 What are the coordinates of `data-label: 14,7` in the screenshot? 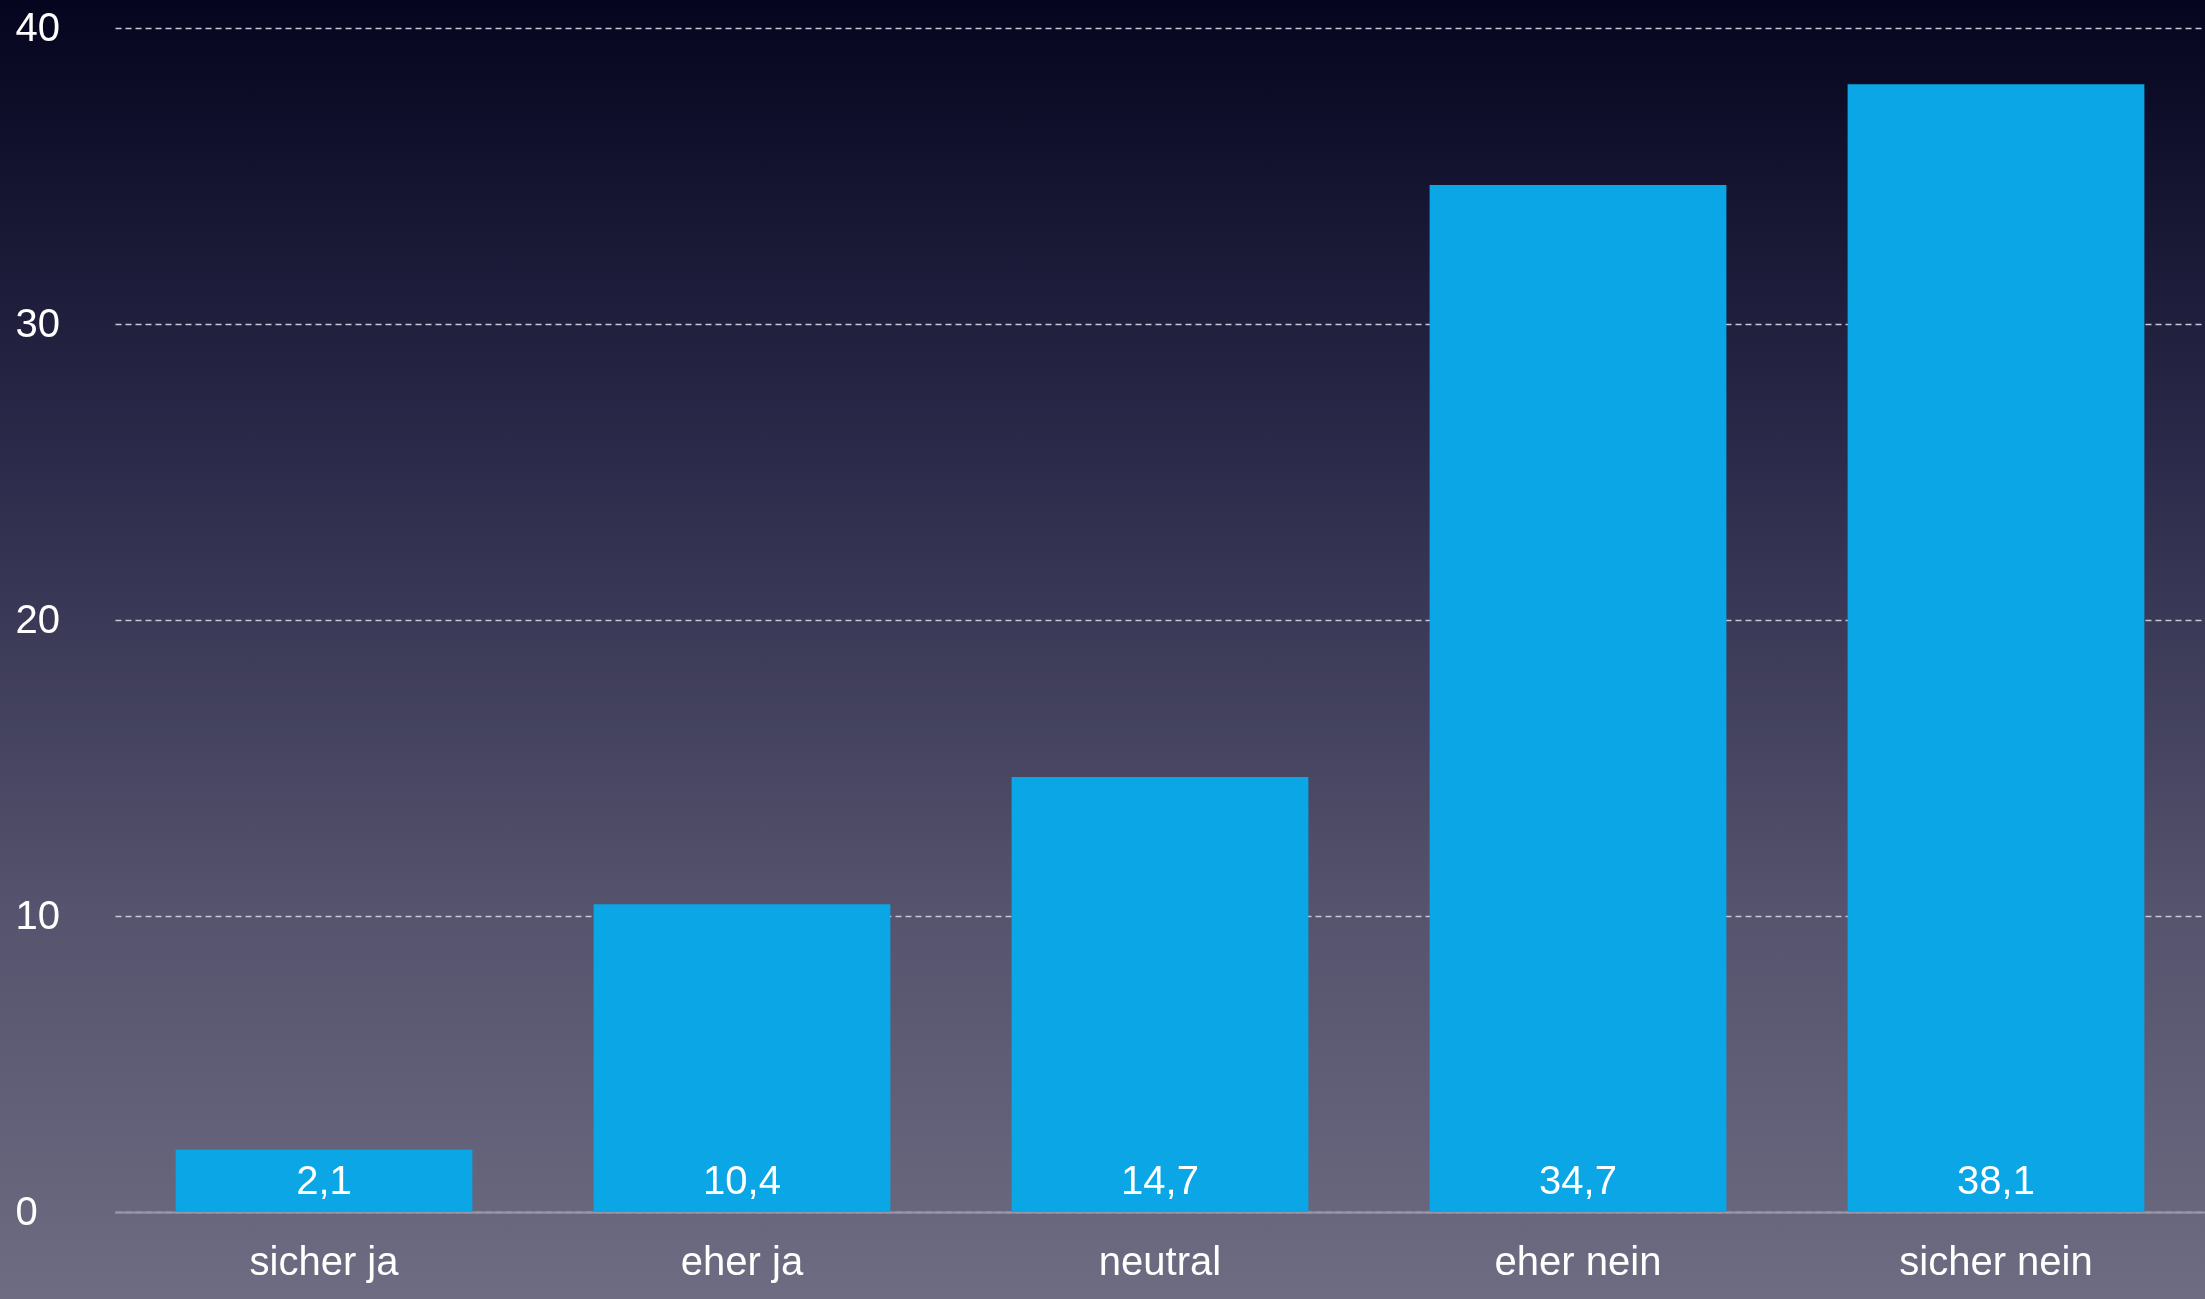 It's located at (1160, 1180).